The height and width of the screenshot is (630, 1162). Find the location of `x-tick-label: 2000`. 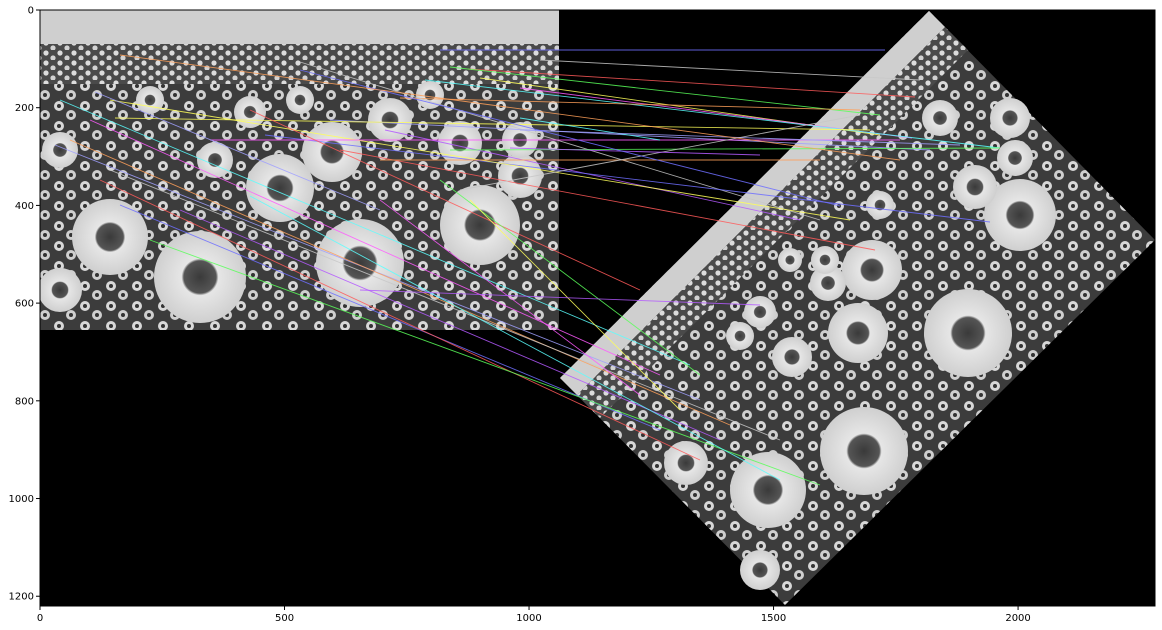

x-tick-label: 2000 is located at coordinates (1017, 618).